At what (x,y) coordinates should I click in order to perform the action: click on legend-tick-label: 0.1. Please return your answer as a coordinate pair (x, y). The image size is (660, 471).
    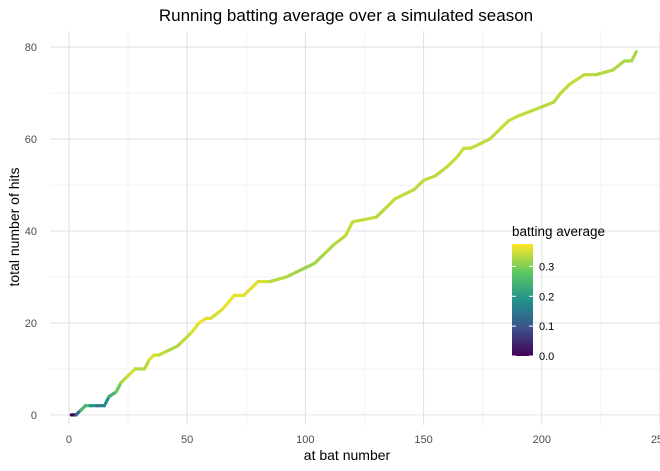
    Looking at the image, I should click on (546, 327).